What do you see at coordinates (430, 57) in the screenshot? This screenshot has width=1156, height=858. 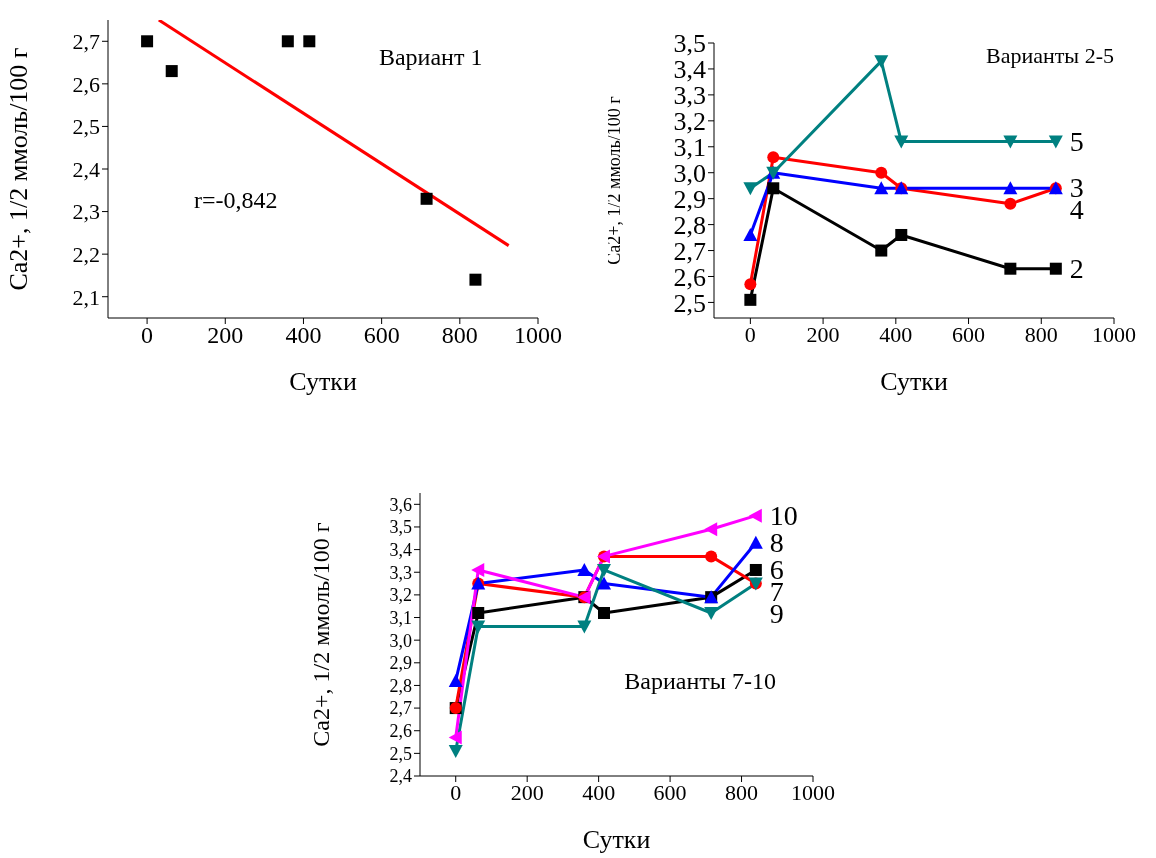 I see `annotation: Вариант 1` at bounding box center [430, 57].